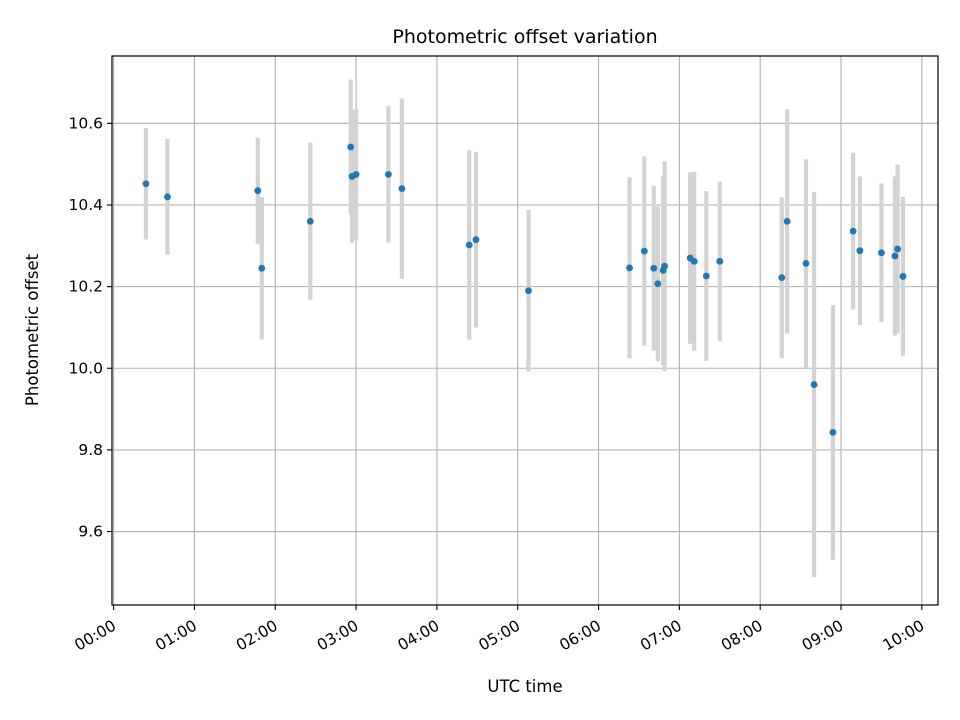 The width and height of the screenshot is (960, 720). Describe the element at coordinates (90, 450) in the screenshot. I see `y-tick-label: 9.8` at that location.